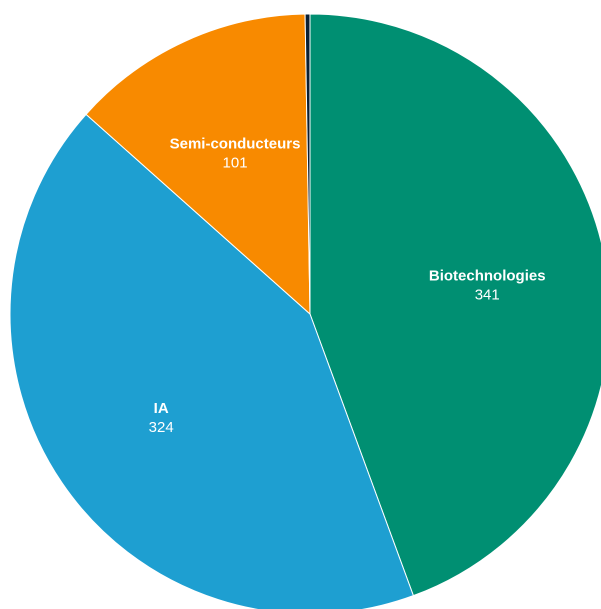 The image size is (601, 609). What do you see at coordinates (487, 286) in the screenshot?
I see `slice-label-biotechnologies: Biotechnologies 341` at bounding box center [487, 286].